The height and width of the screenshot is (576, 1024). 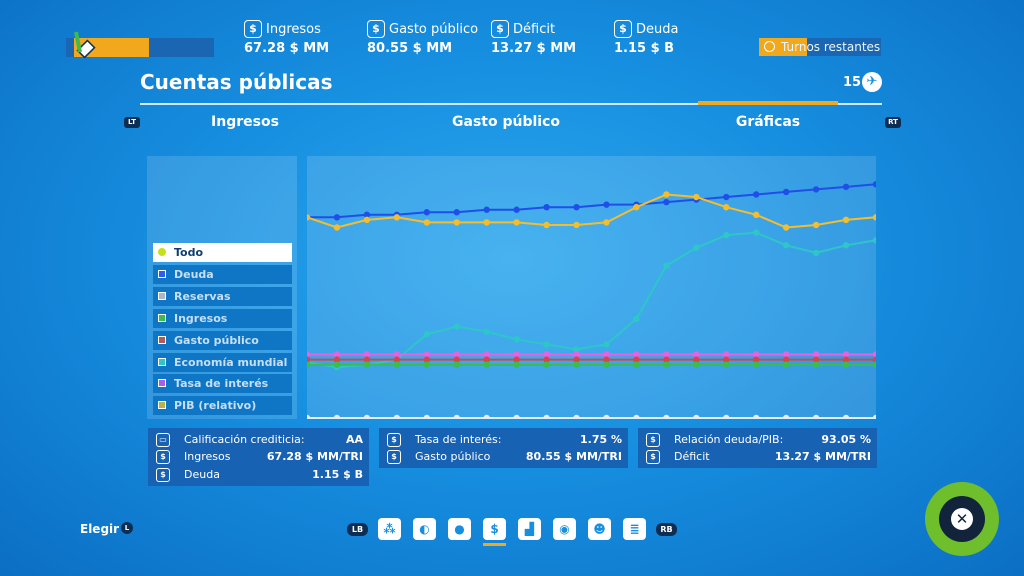 What do you see at coordinates (494, 544) in the screenshot?
I see `dock-selected-indicator` at bounding box center [494, 544].